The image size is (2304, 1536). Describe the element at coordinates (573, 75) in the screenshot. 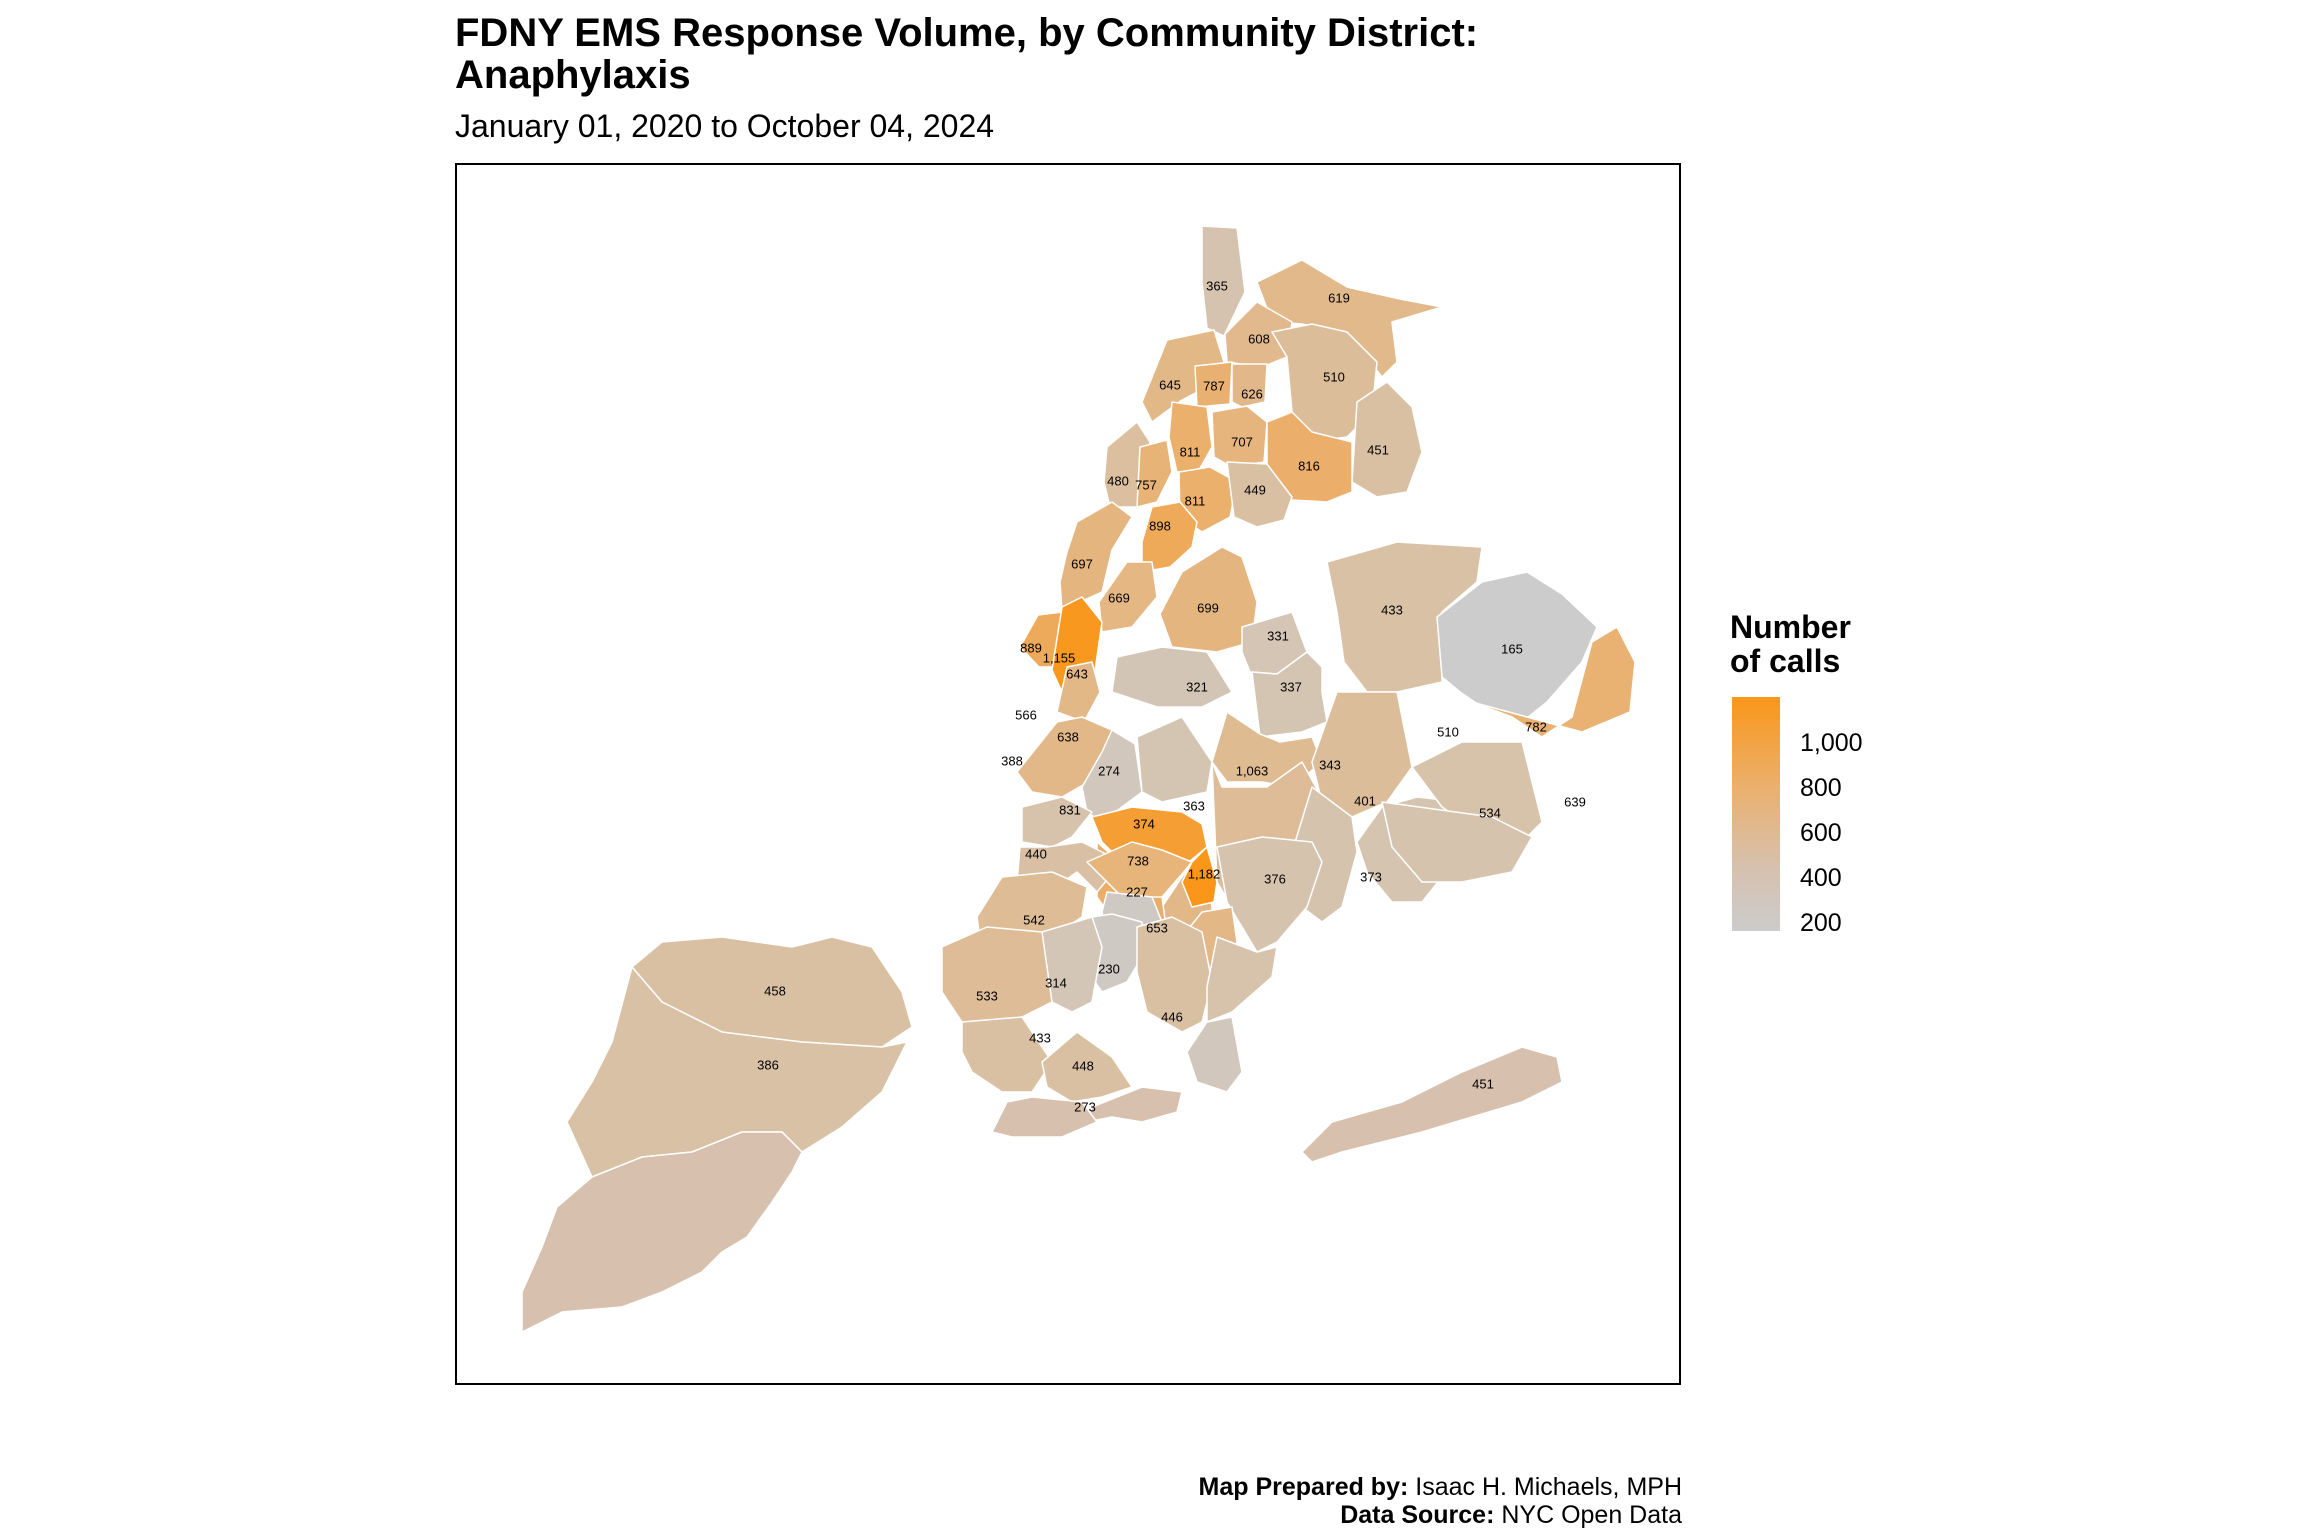

I see `map-title-line-2: Anaphylaxis` at that location.